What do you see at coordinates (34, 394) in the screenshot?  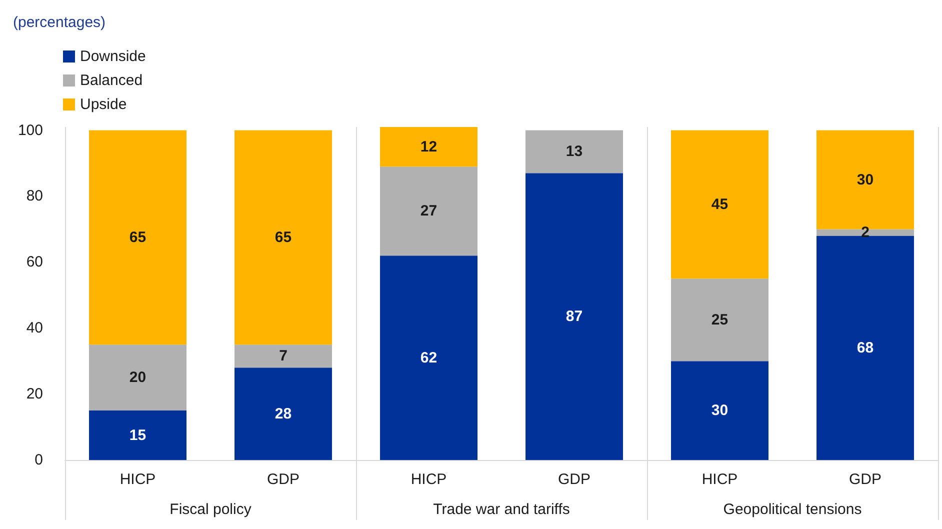 I see `y-tick-label: 20` at bounding box center [34, 394].